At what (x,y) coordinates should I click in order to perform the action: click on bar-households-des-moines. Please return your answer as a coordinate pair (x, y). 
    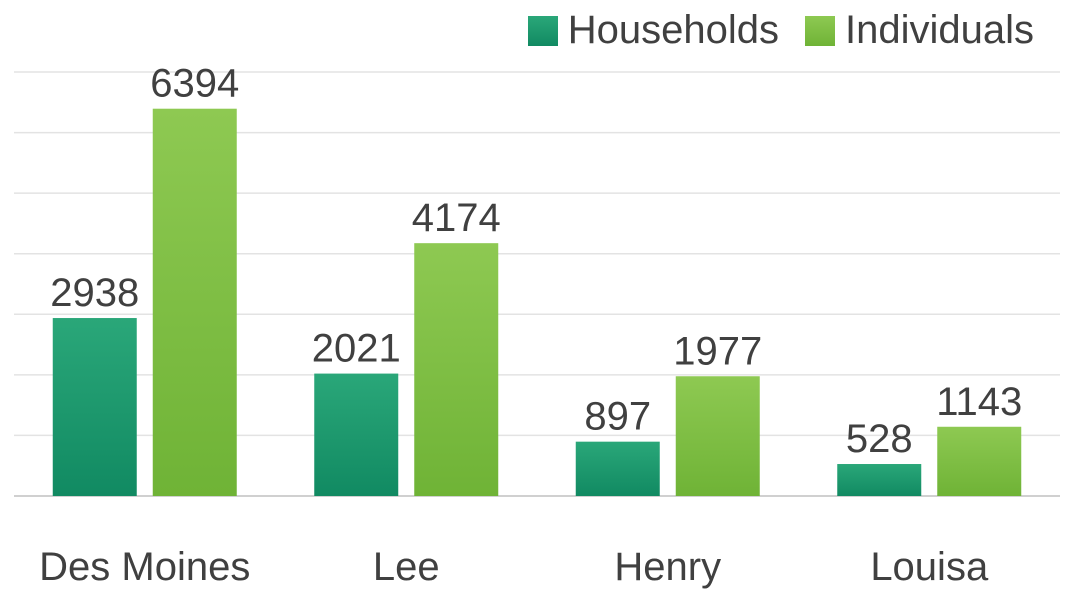
    Looking at the image, I should click on (94, 407).